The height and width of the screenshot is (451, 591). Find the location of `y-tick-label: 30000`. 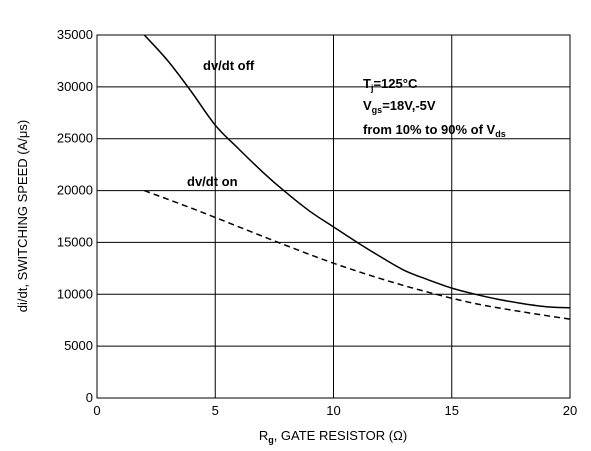

y-tick-label: 30000 is located at coordinates (75, 86).